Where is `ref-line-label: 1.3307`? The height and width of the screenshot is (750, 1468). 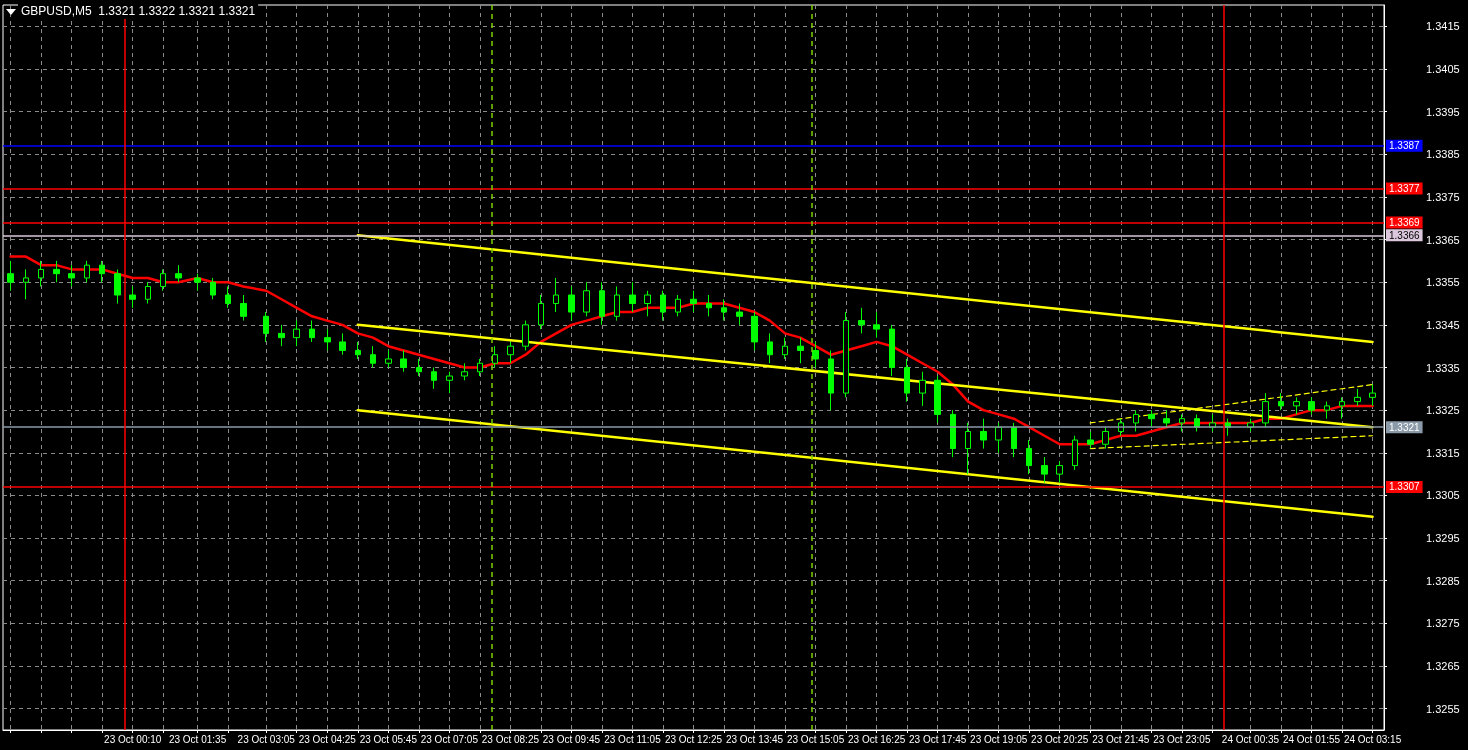
ref-line-label: 1.3307 is located at coordinates (1405, 487).